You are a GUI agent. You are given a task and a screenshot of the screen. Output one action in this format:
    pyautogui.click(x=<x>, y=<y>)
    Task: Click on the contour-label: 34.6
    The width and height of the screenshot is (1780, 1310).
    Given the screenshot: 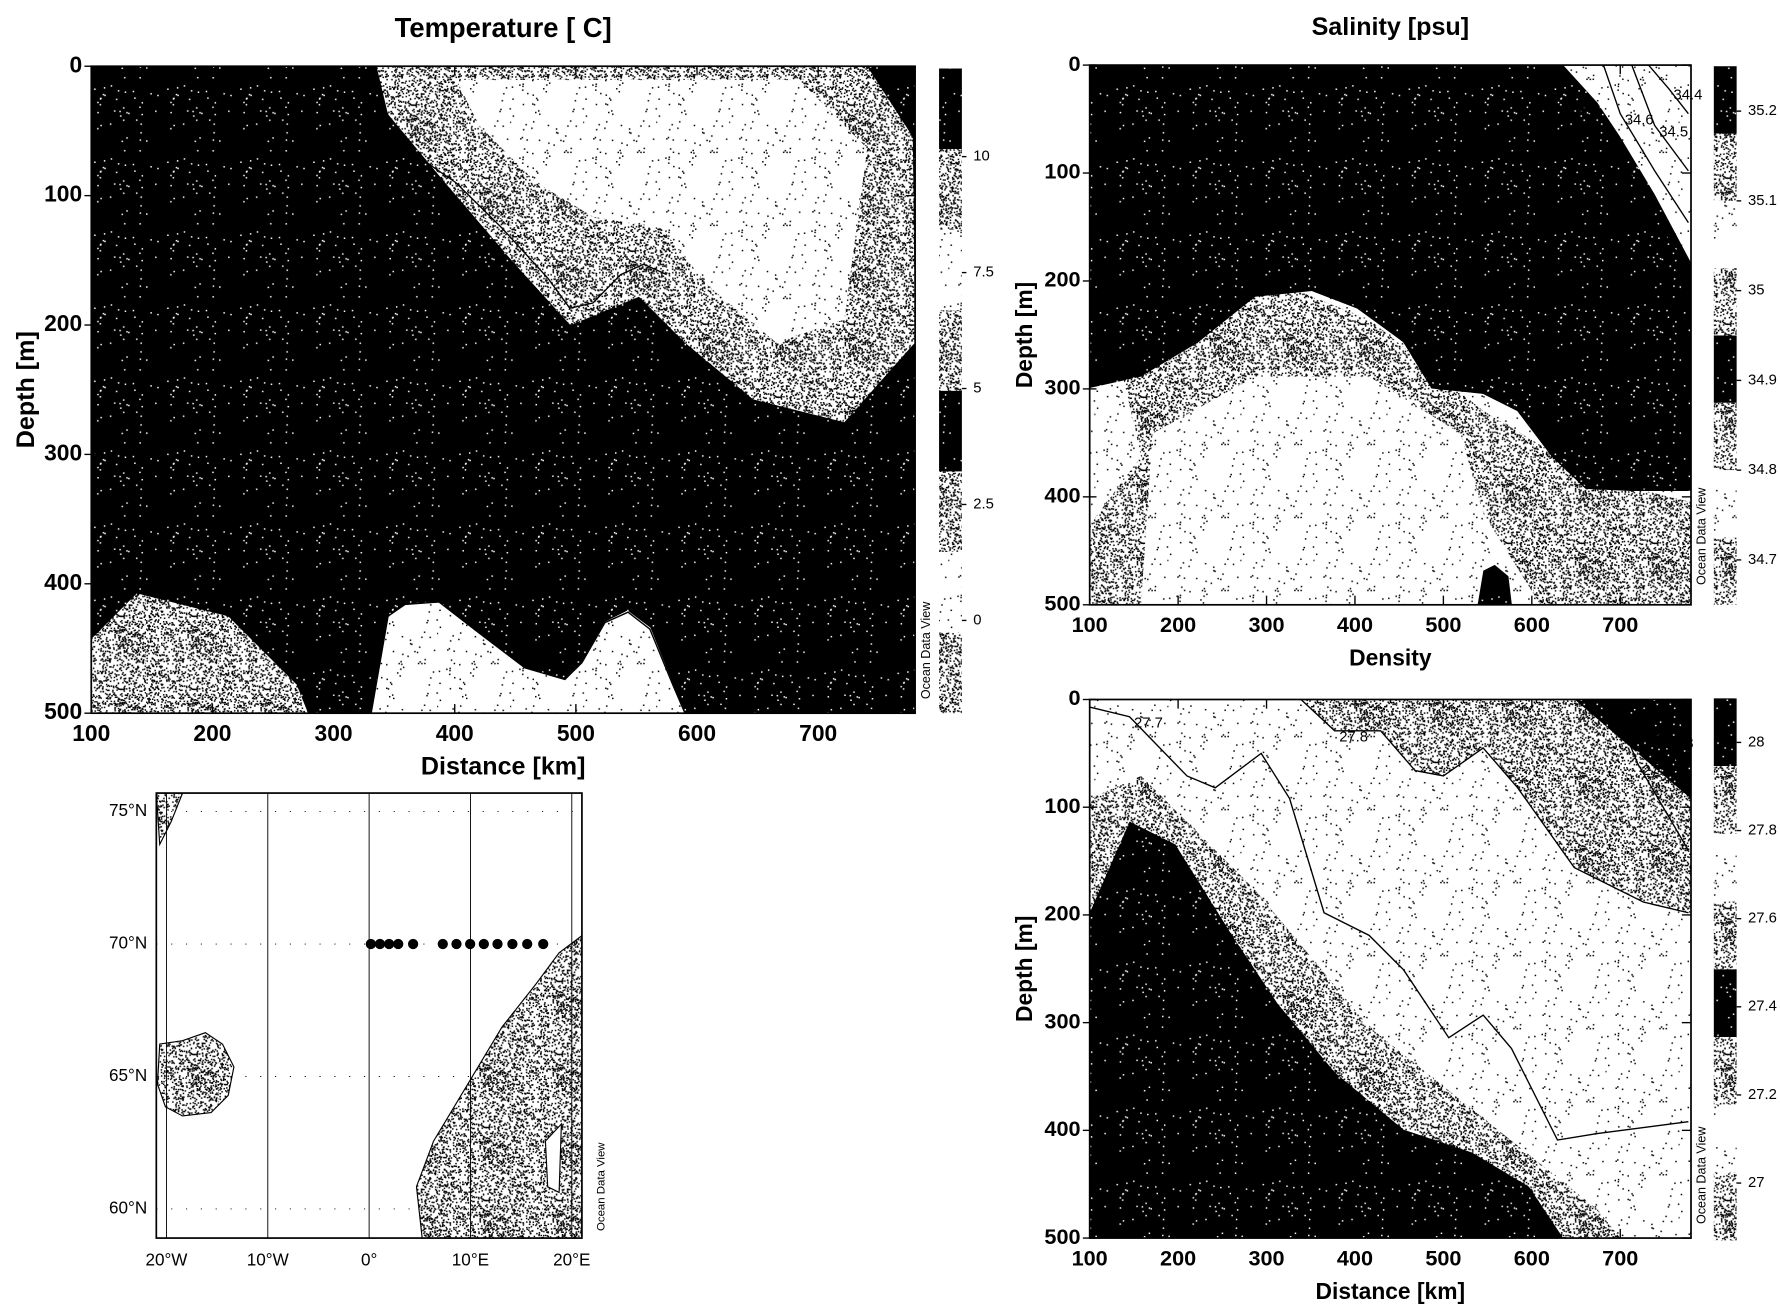 What is the action you would take?
    pyautogui.click(x=1639, y=120)
    